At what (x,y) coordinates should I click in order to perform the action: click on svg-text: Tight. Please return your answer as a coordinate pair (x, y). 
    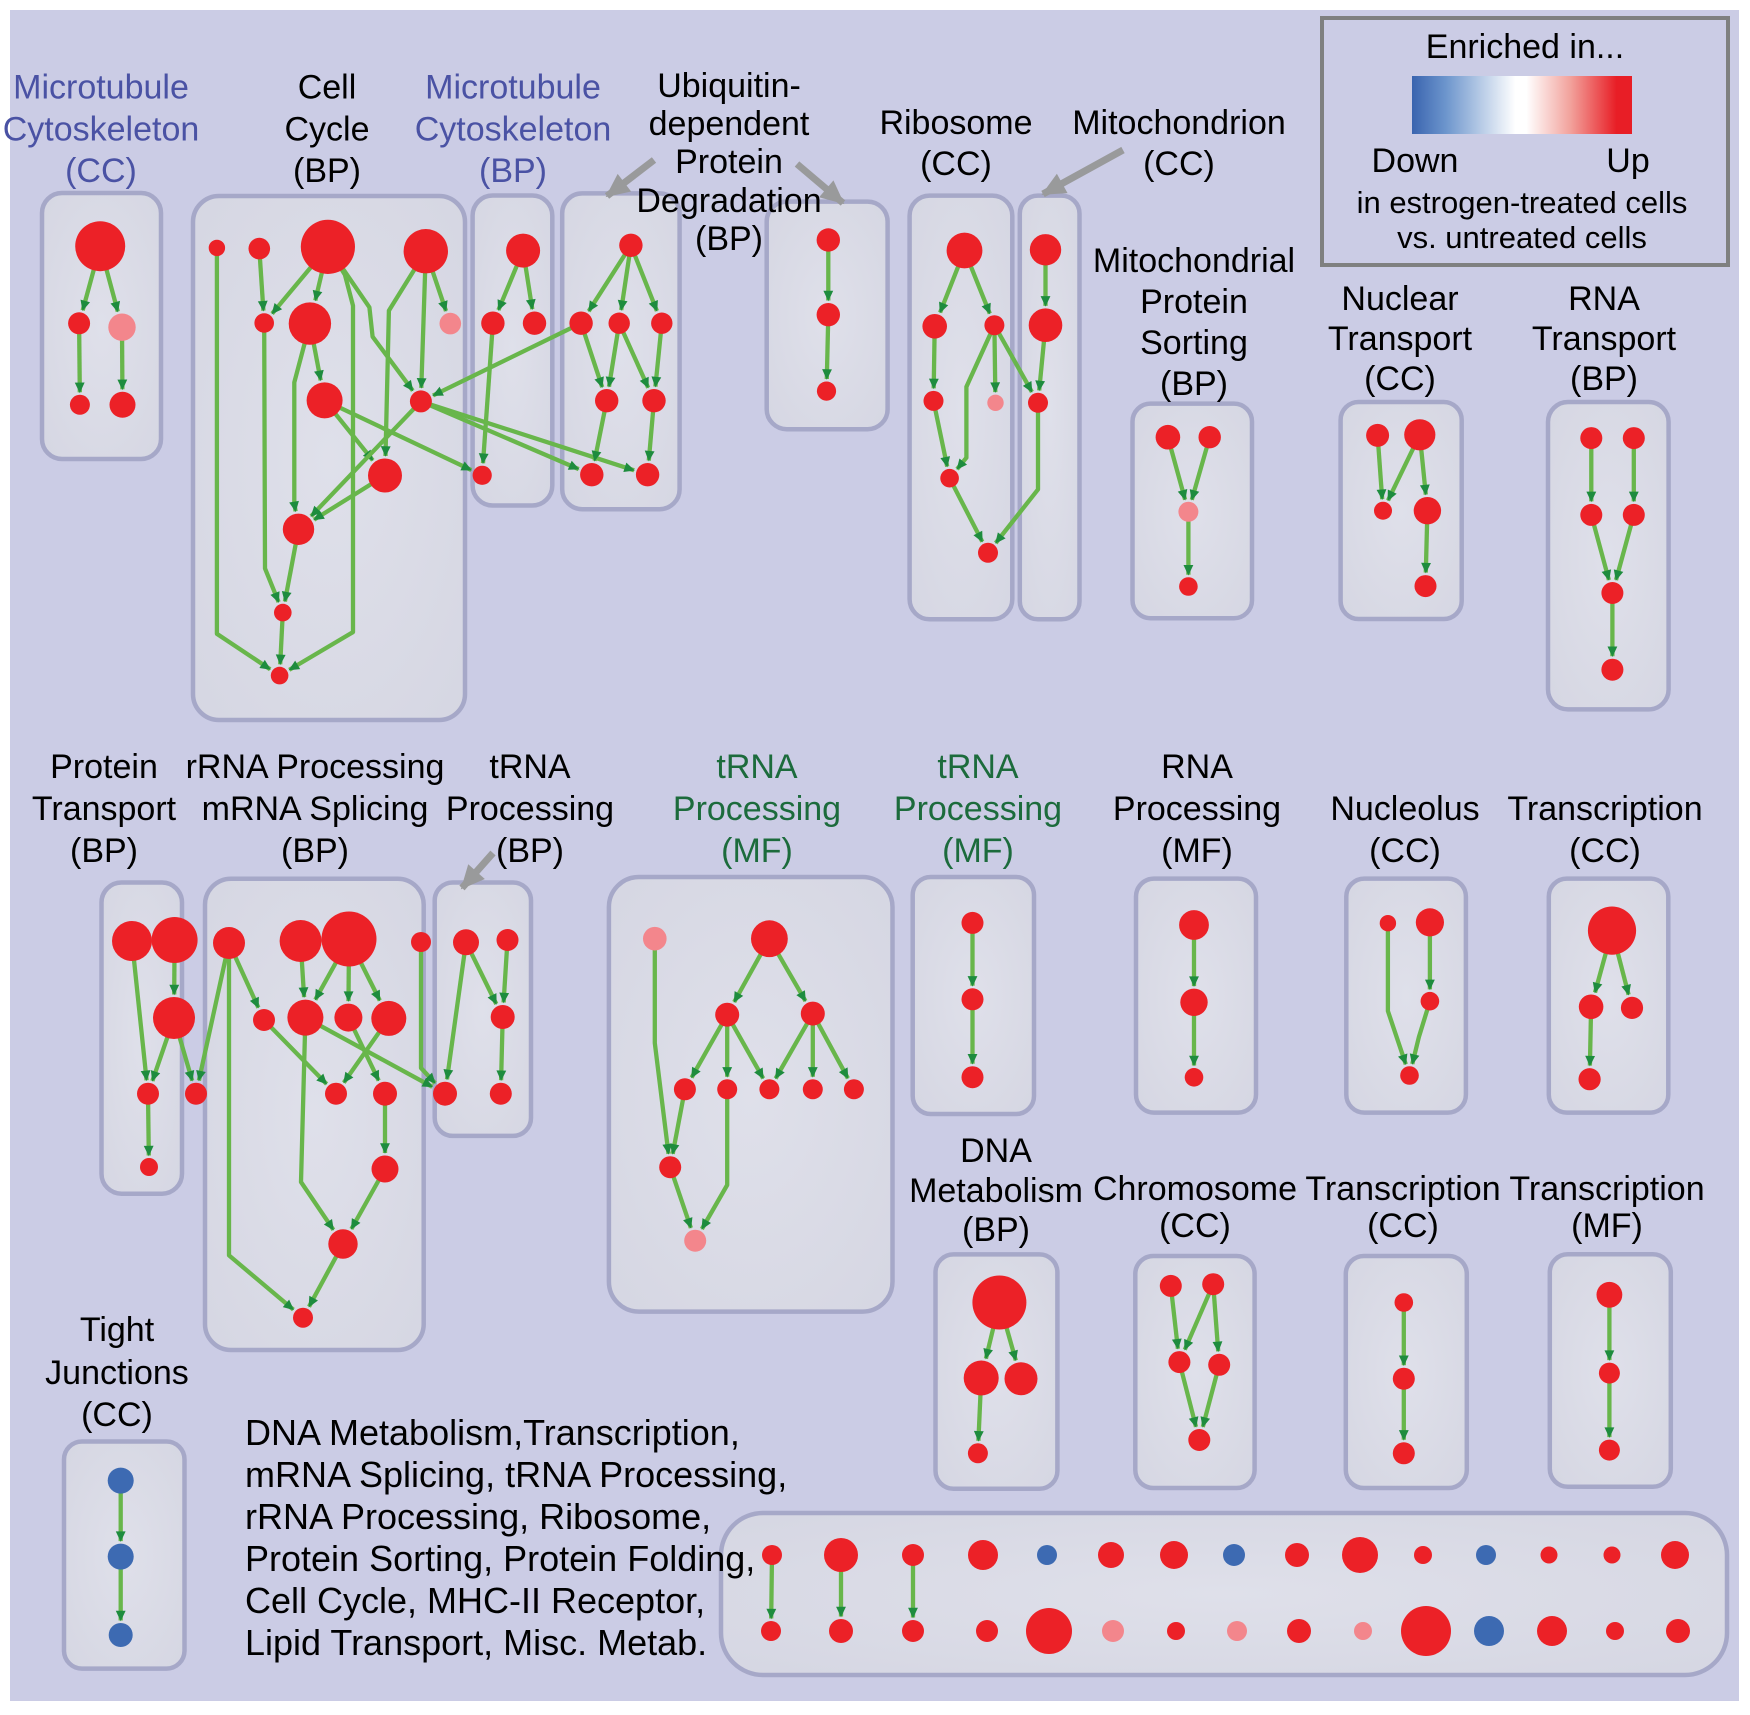
    Looking at the image, I should click on (117, 1330).